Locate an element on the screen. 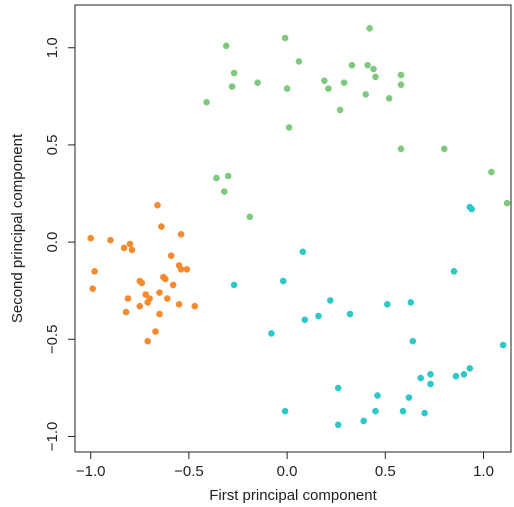 The image size is (514, 507). y-tick-label: −0.5 is located at coordinates (52, 339).